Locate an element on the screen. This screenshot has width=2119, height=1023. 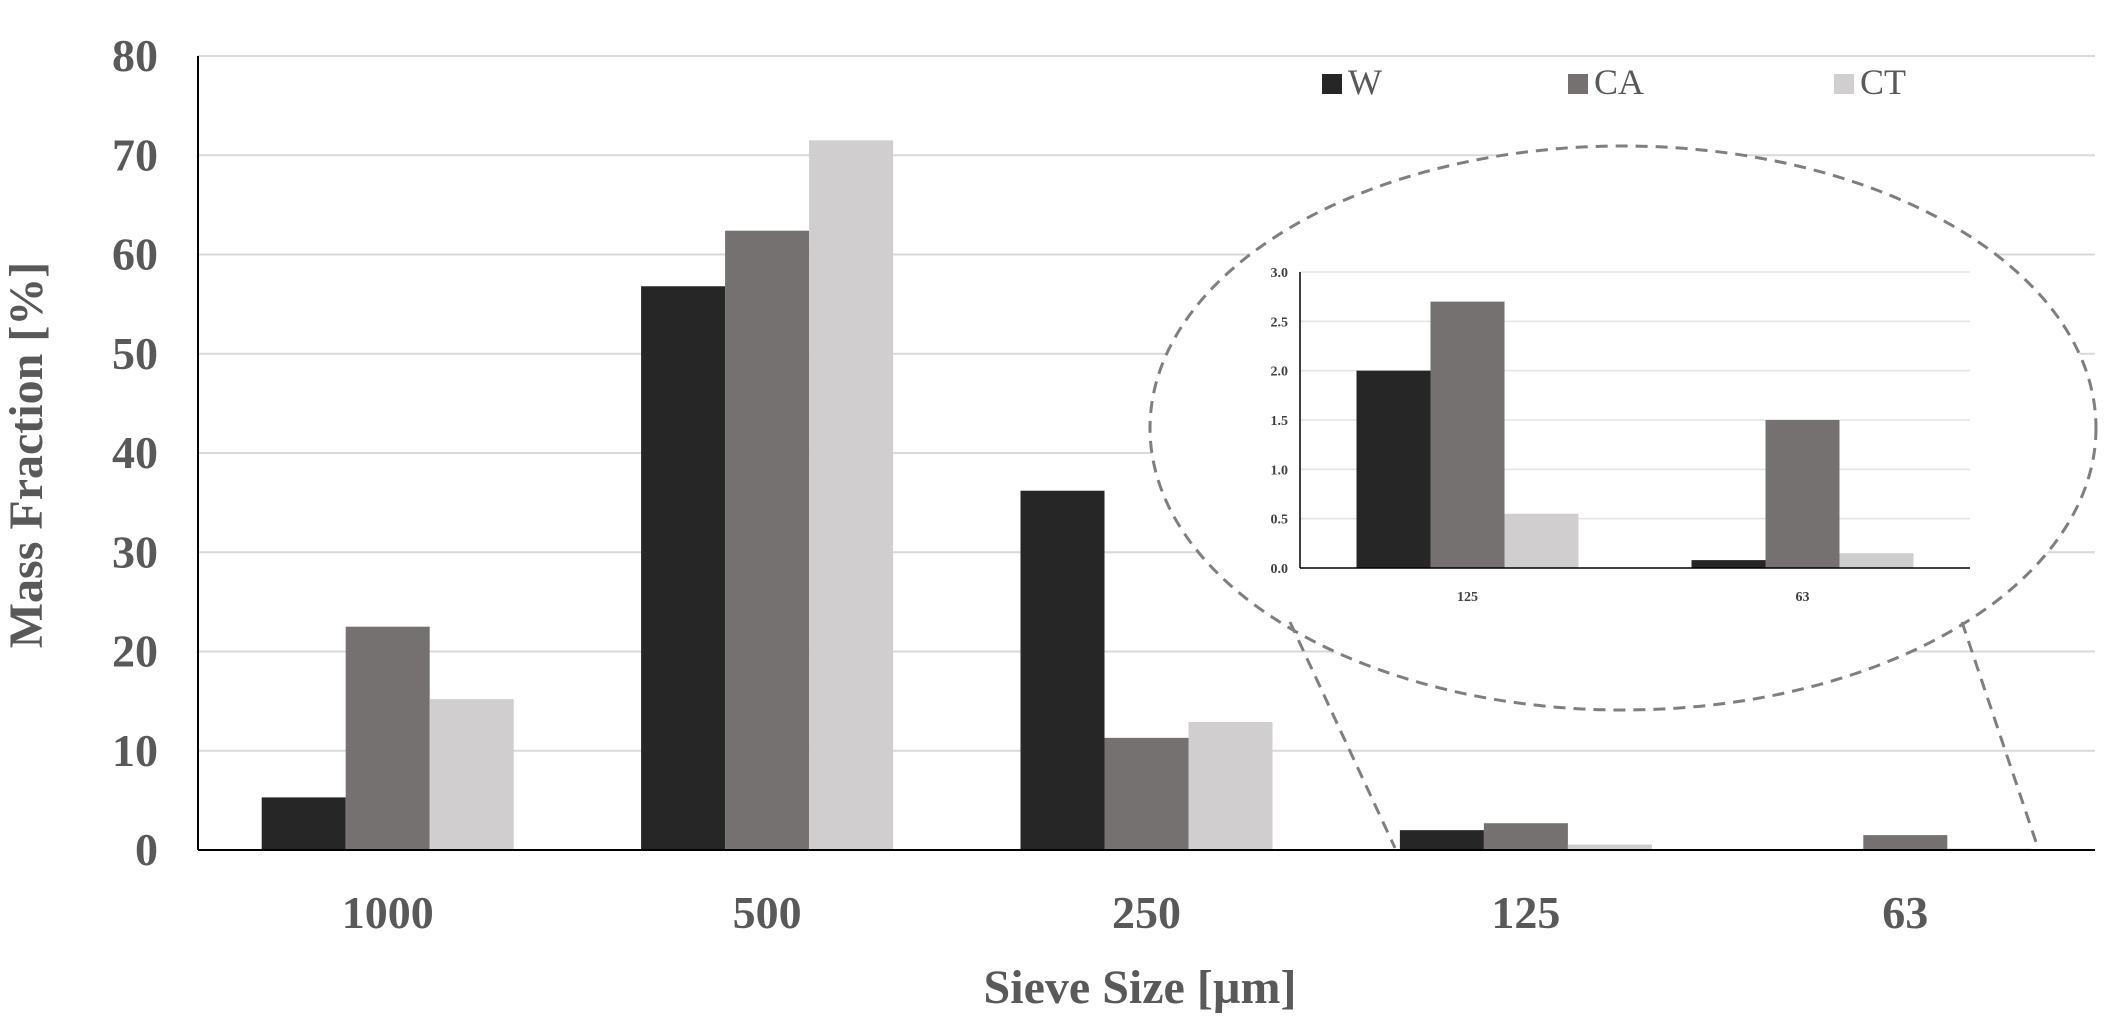
y-tick-labels: 0 10 20 30 40 50 60 70 80 is located at coordinates (135, 452).